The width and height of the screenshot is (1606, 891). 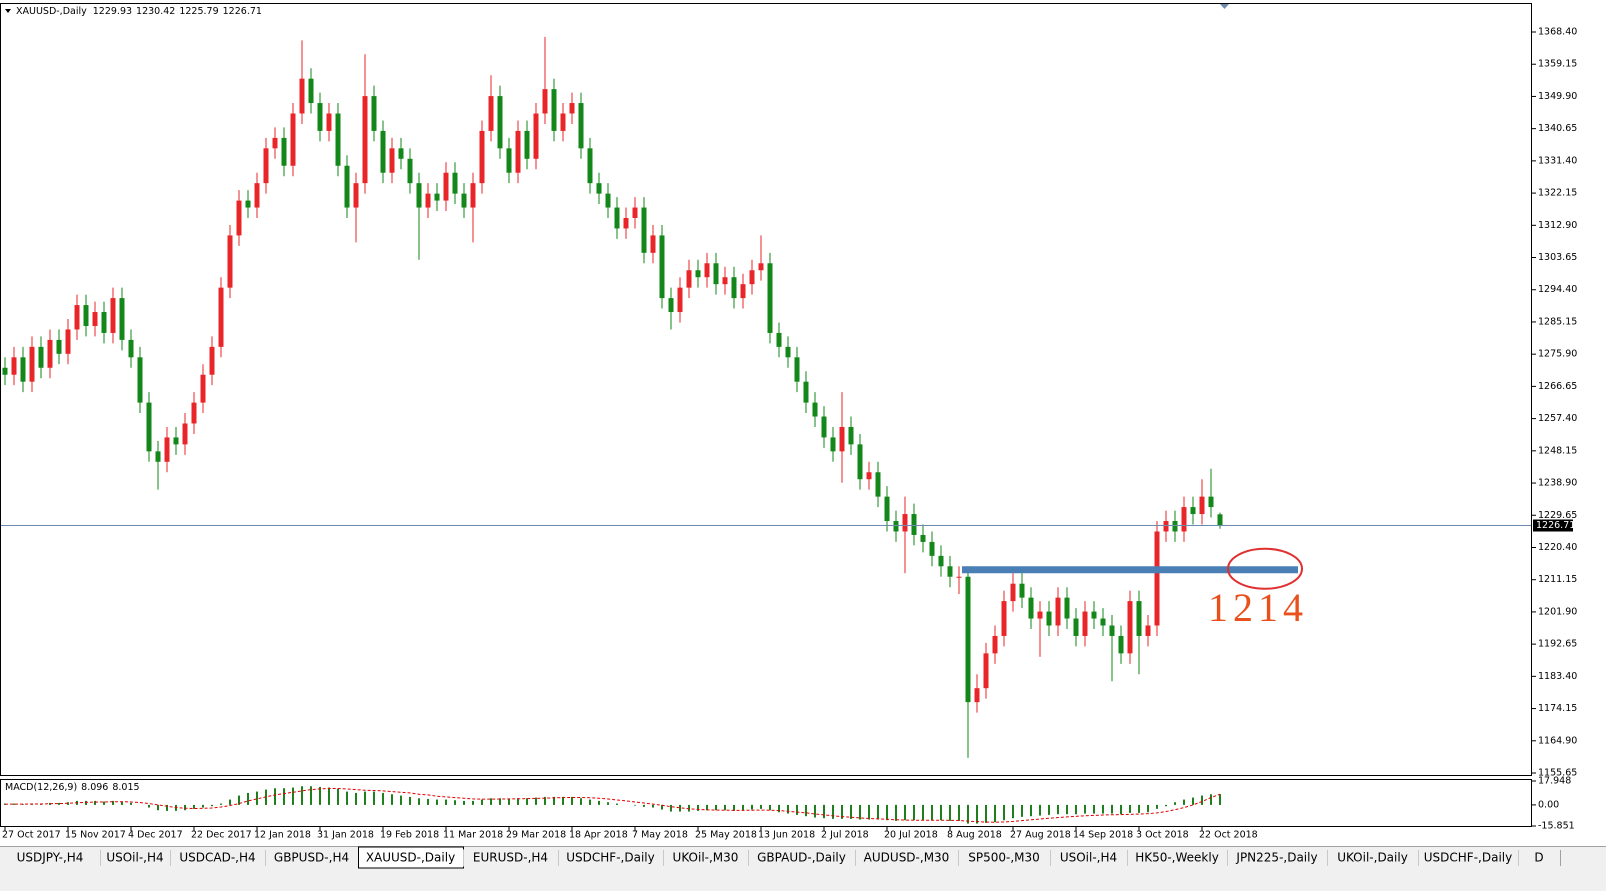 I want to click on y-tick-label: 1201.90, so click(x=1557, y=611).